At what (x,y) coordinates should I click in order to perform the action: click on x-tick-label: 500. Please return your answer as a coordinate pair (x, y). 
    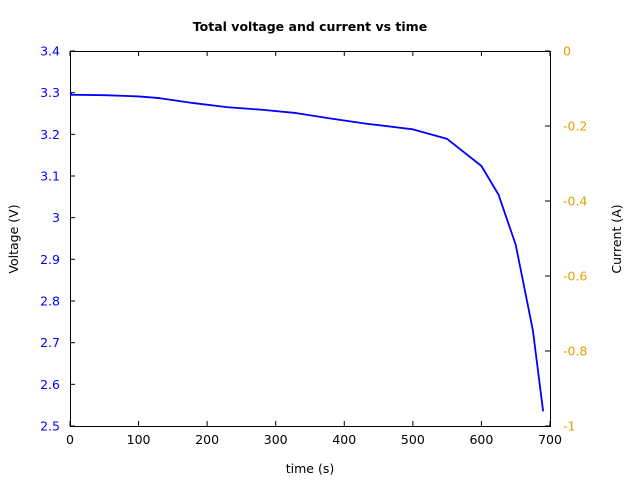
    Looking at the image, I should click on (413, 439).